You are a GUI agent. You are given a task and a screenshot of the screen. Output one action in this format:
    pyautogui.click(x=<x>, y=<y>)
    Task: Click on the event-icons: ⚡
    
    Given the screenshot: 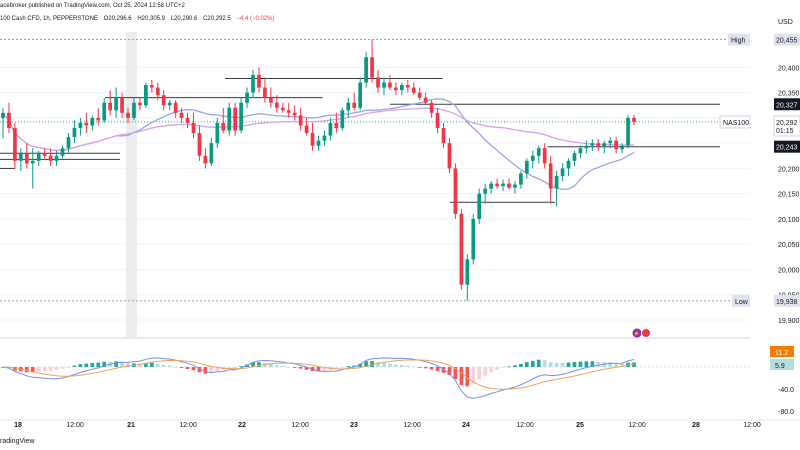 What is the action you would take?
    pyautogui.click(x=641, y=333)
    